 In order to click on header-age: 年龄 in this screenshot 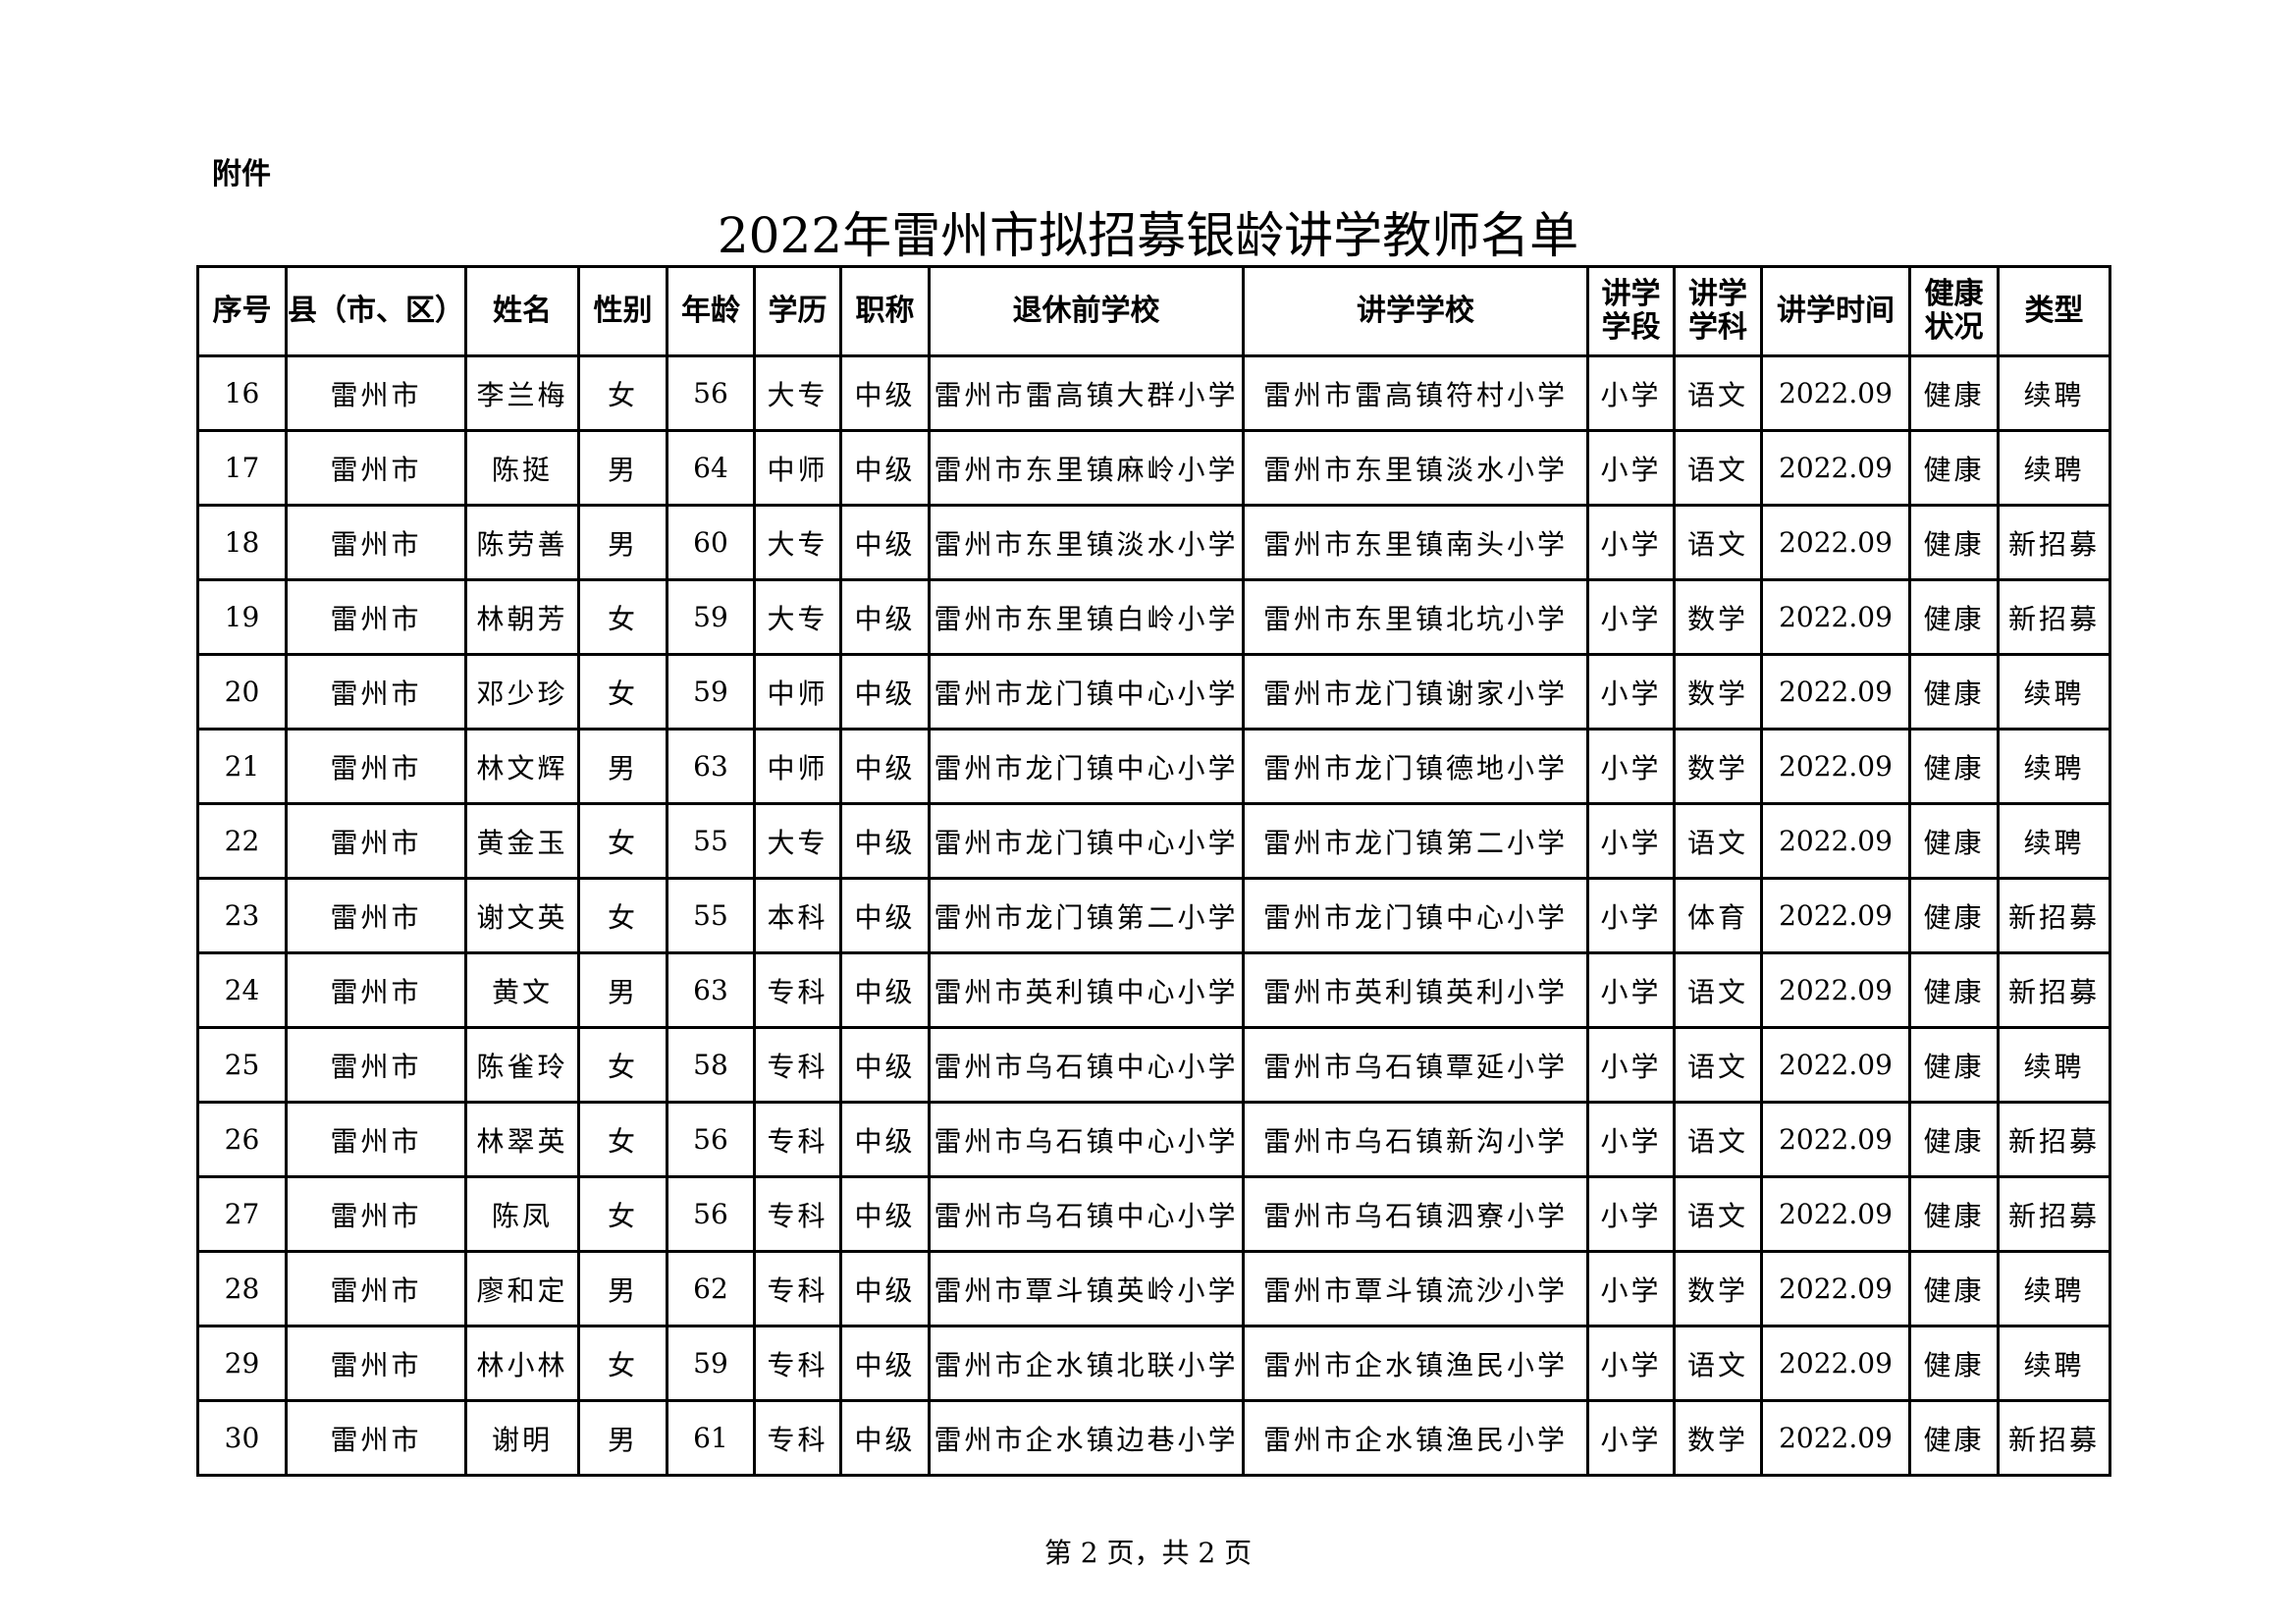, I will do `click(711, 311)`.